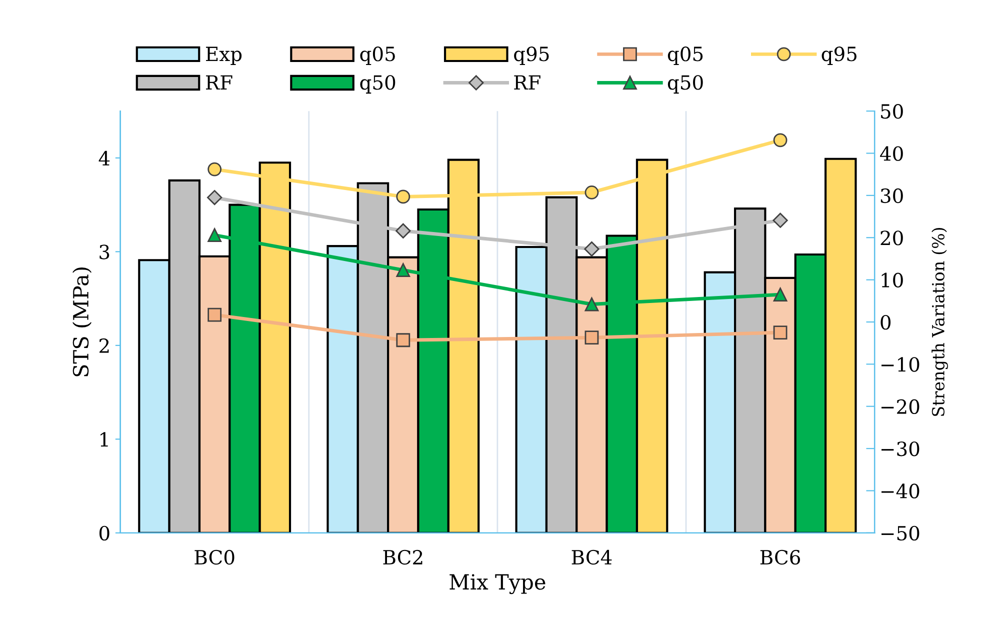  I want to click on y2-tick-label: 20, so click(891, 238).